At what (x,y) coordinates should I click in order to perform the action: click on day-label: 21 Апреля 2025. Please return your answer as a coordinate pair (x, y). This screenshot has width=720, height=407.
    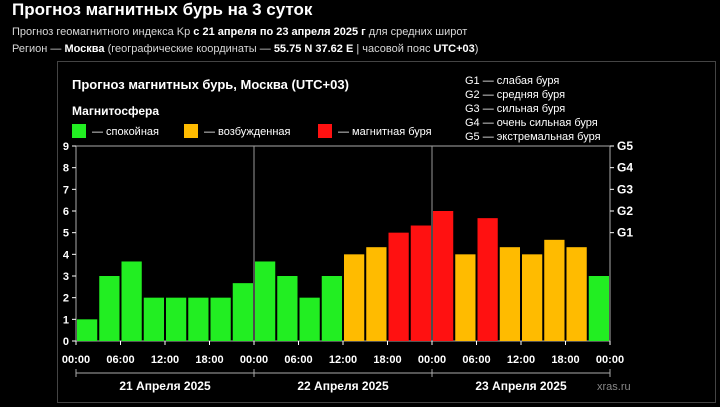
    Looking at the image, I should click on (165, 386).